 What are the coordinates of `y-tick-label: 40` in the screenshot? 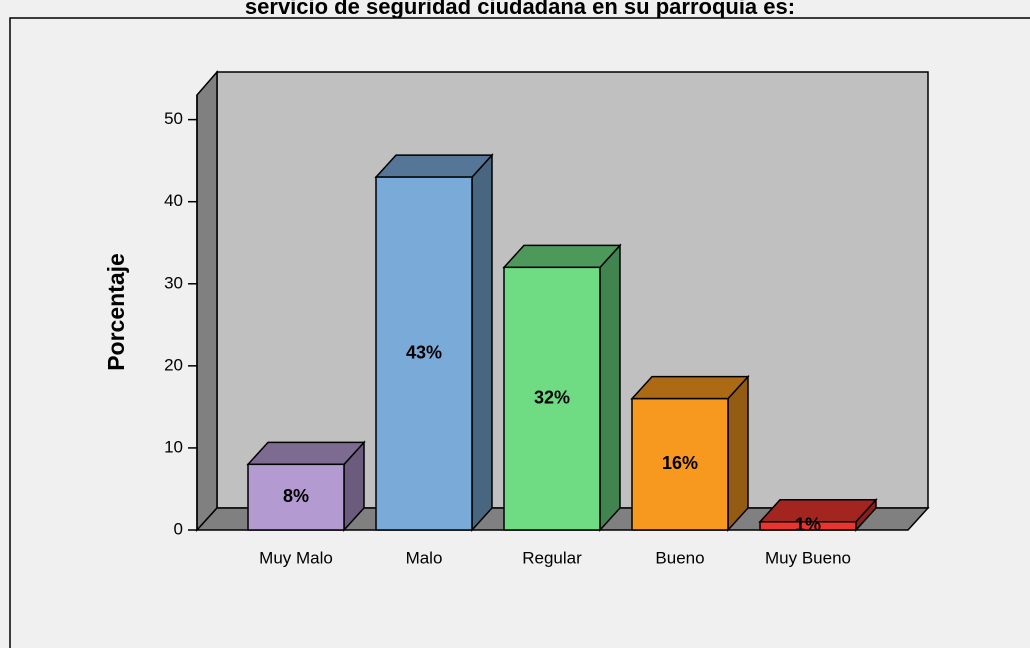 It's located at (173, 200).